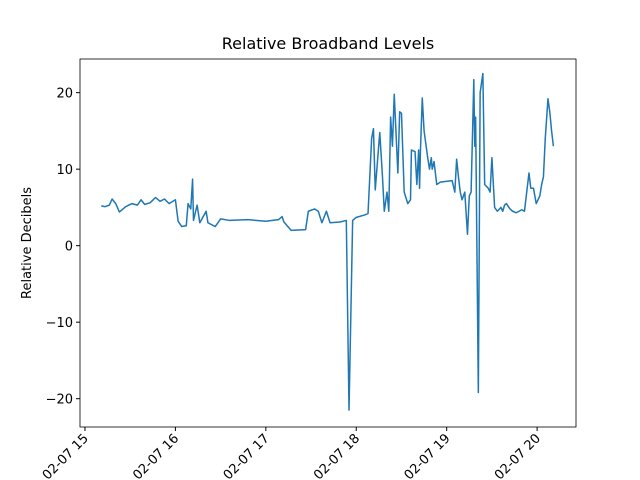 This screenshot has width=640, height=480. I want to click on x-tick-label: 02-07 19, so click(428, 455).